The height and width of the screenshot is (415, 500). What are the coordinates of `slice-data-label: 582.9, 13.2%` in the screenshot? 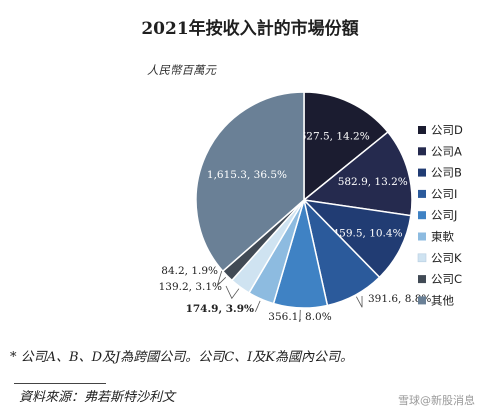 It's located at (373, 182).